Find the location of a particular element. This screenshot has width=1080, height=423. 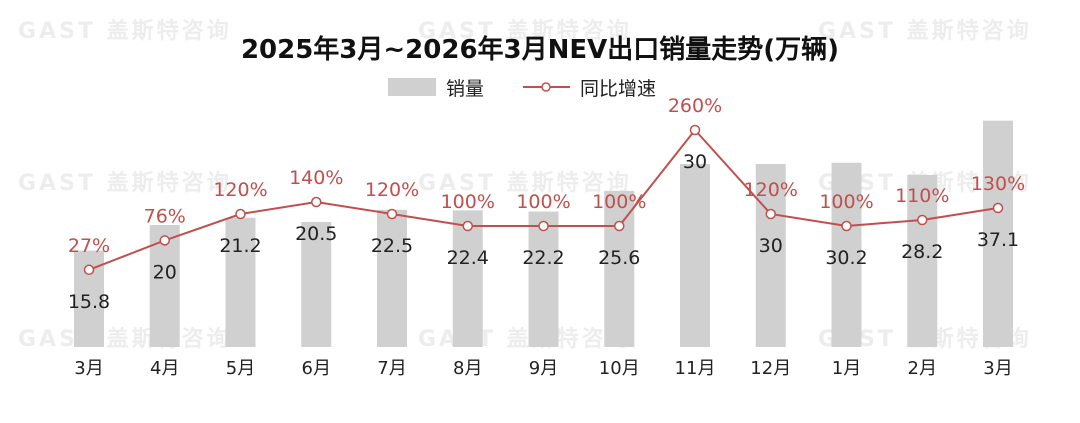

growth-value-label: 76% is located at coordinates (165, 216).